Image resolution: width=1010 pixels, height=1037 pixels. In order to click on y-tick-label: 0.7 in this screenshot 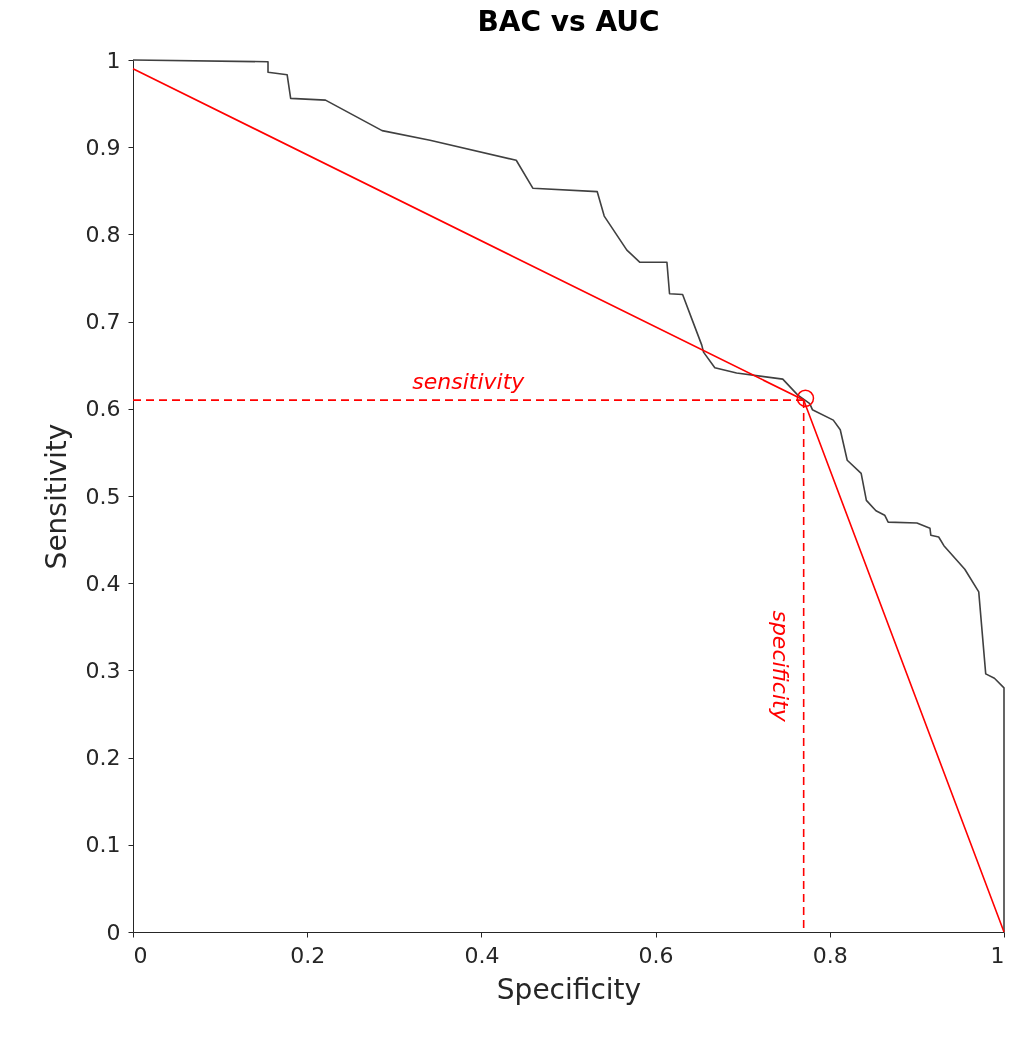, I will do `click(103, 322)`.